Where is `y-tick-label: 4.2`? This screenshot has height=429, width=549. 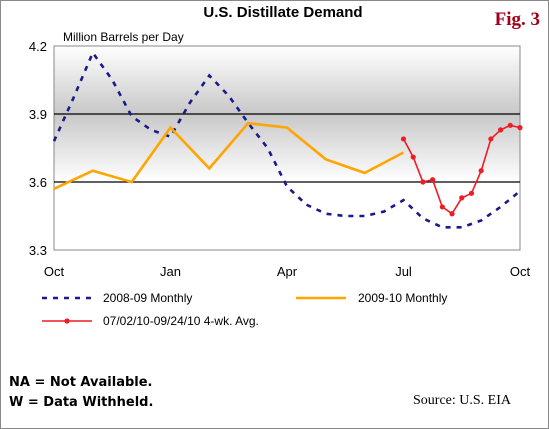
y-tick-label: 4.2 is located at coordinates (38, 46).